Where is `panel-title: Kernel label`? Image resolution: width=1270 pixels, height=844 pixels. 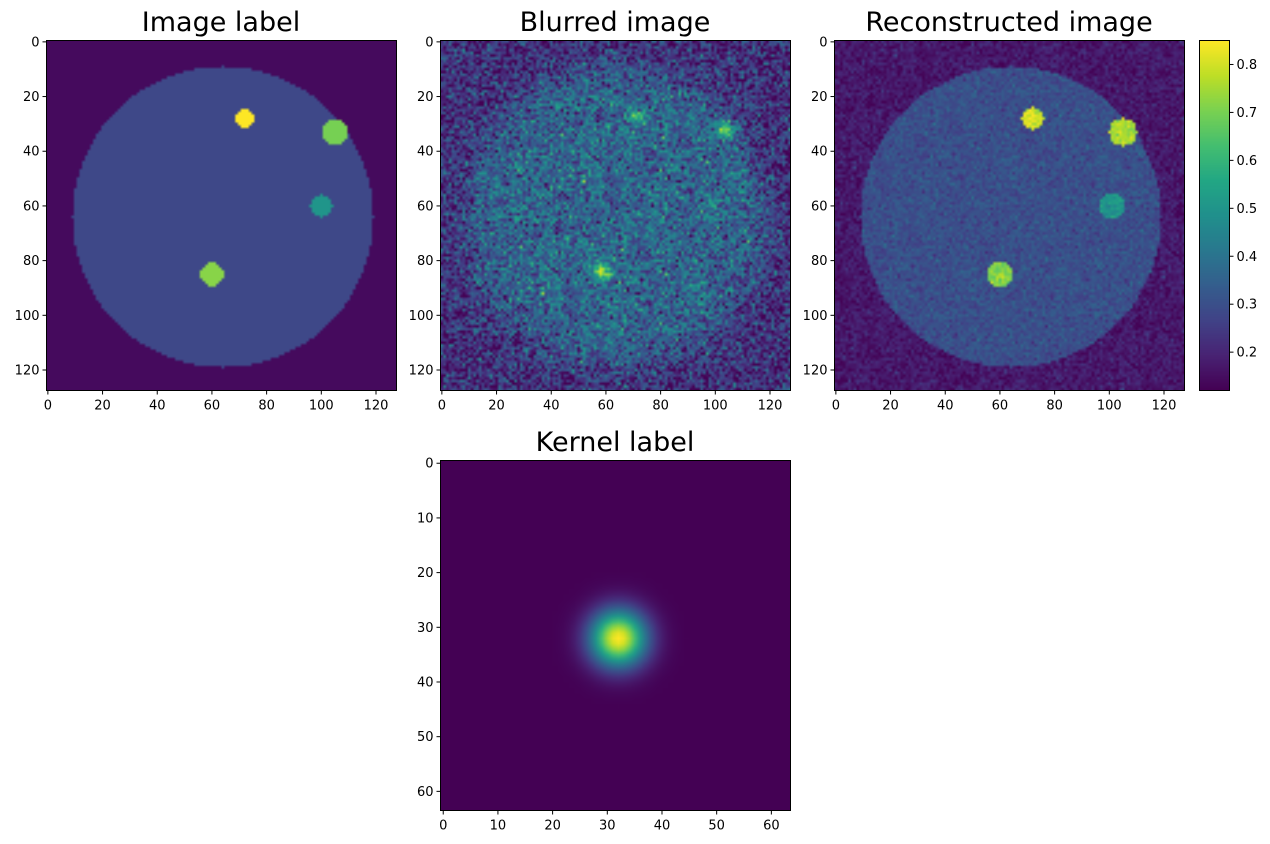 panel-title: Kernel label is located at coordinates (615, 442).